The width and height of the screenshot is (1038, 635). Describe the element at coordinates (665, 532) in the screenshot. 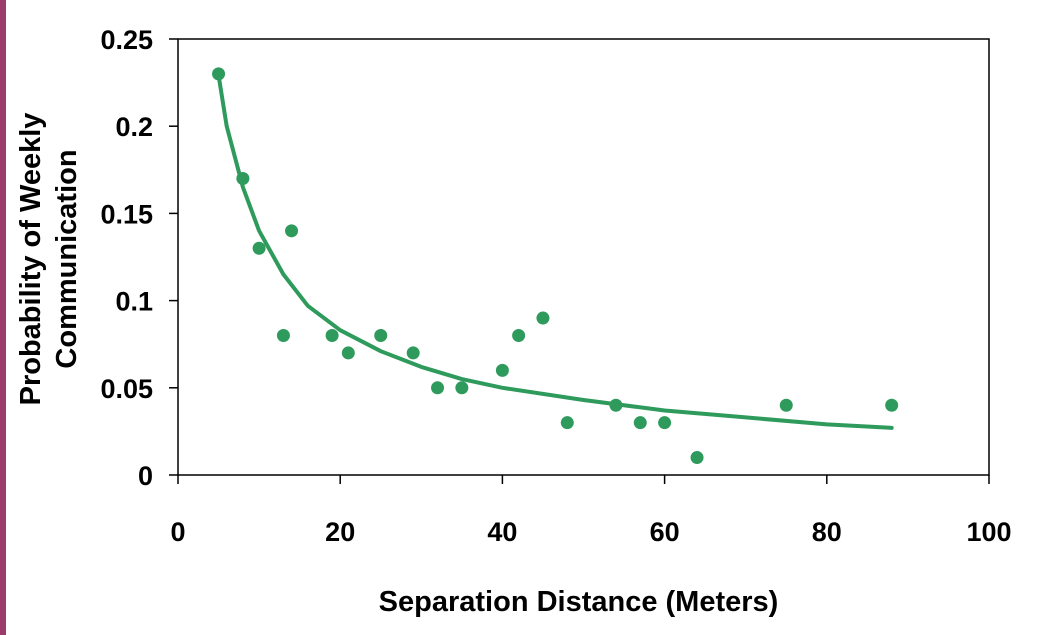

I see `x-tick-label: 60` at that location.